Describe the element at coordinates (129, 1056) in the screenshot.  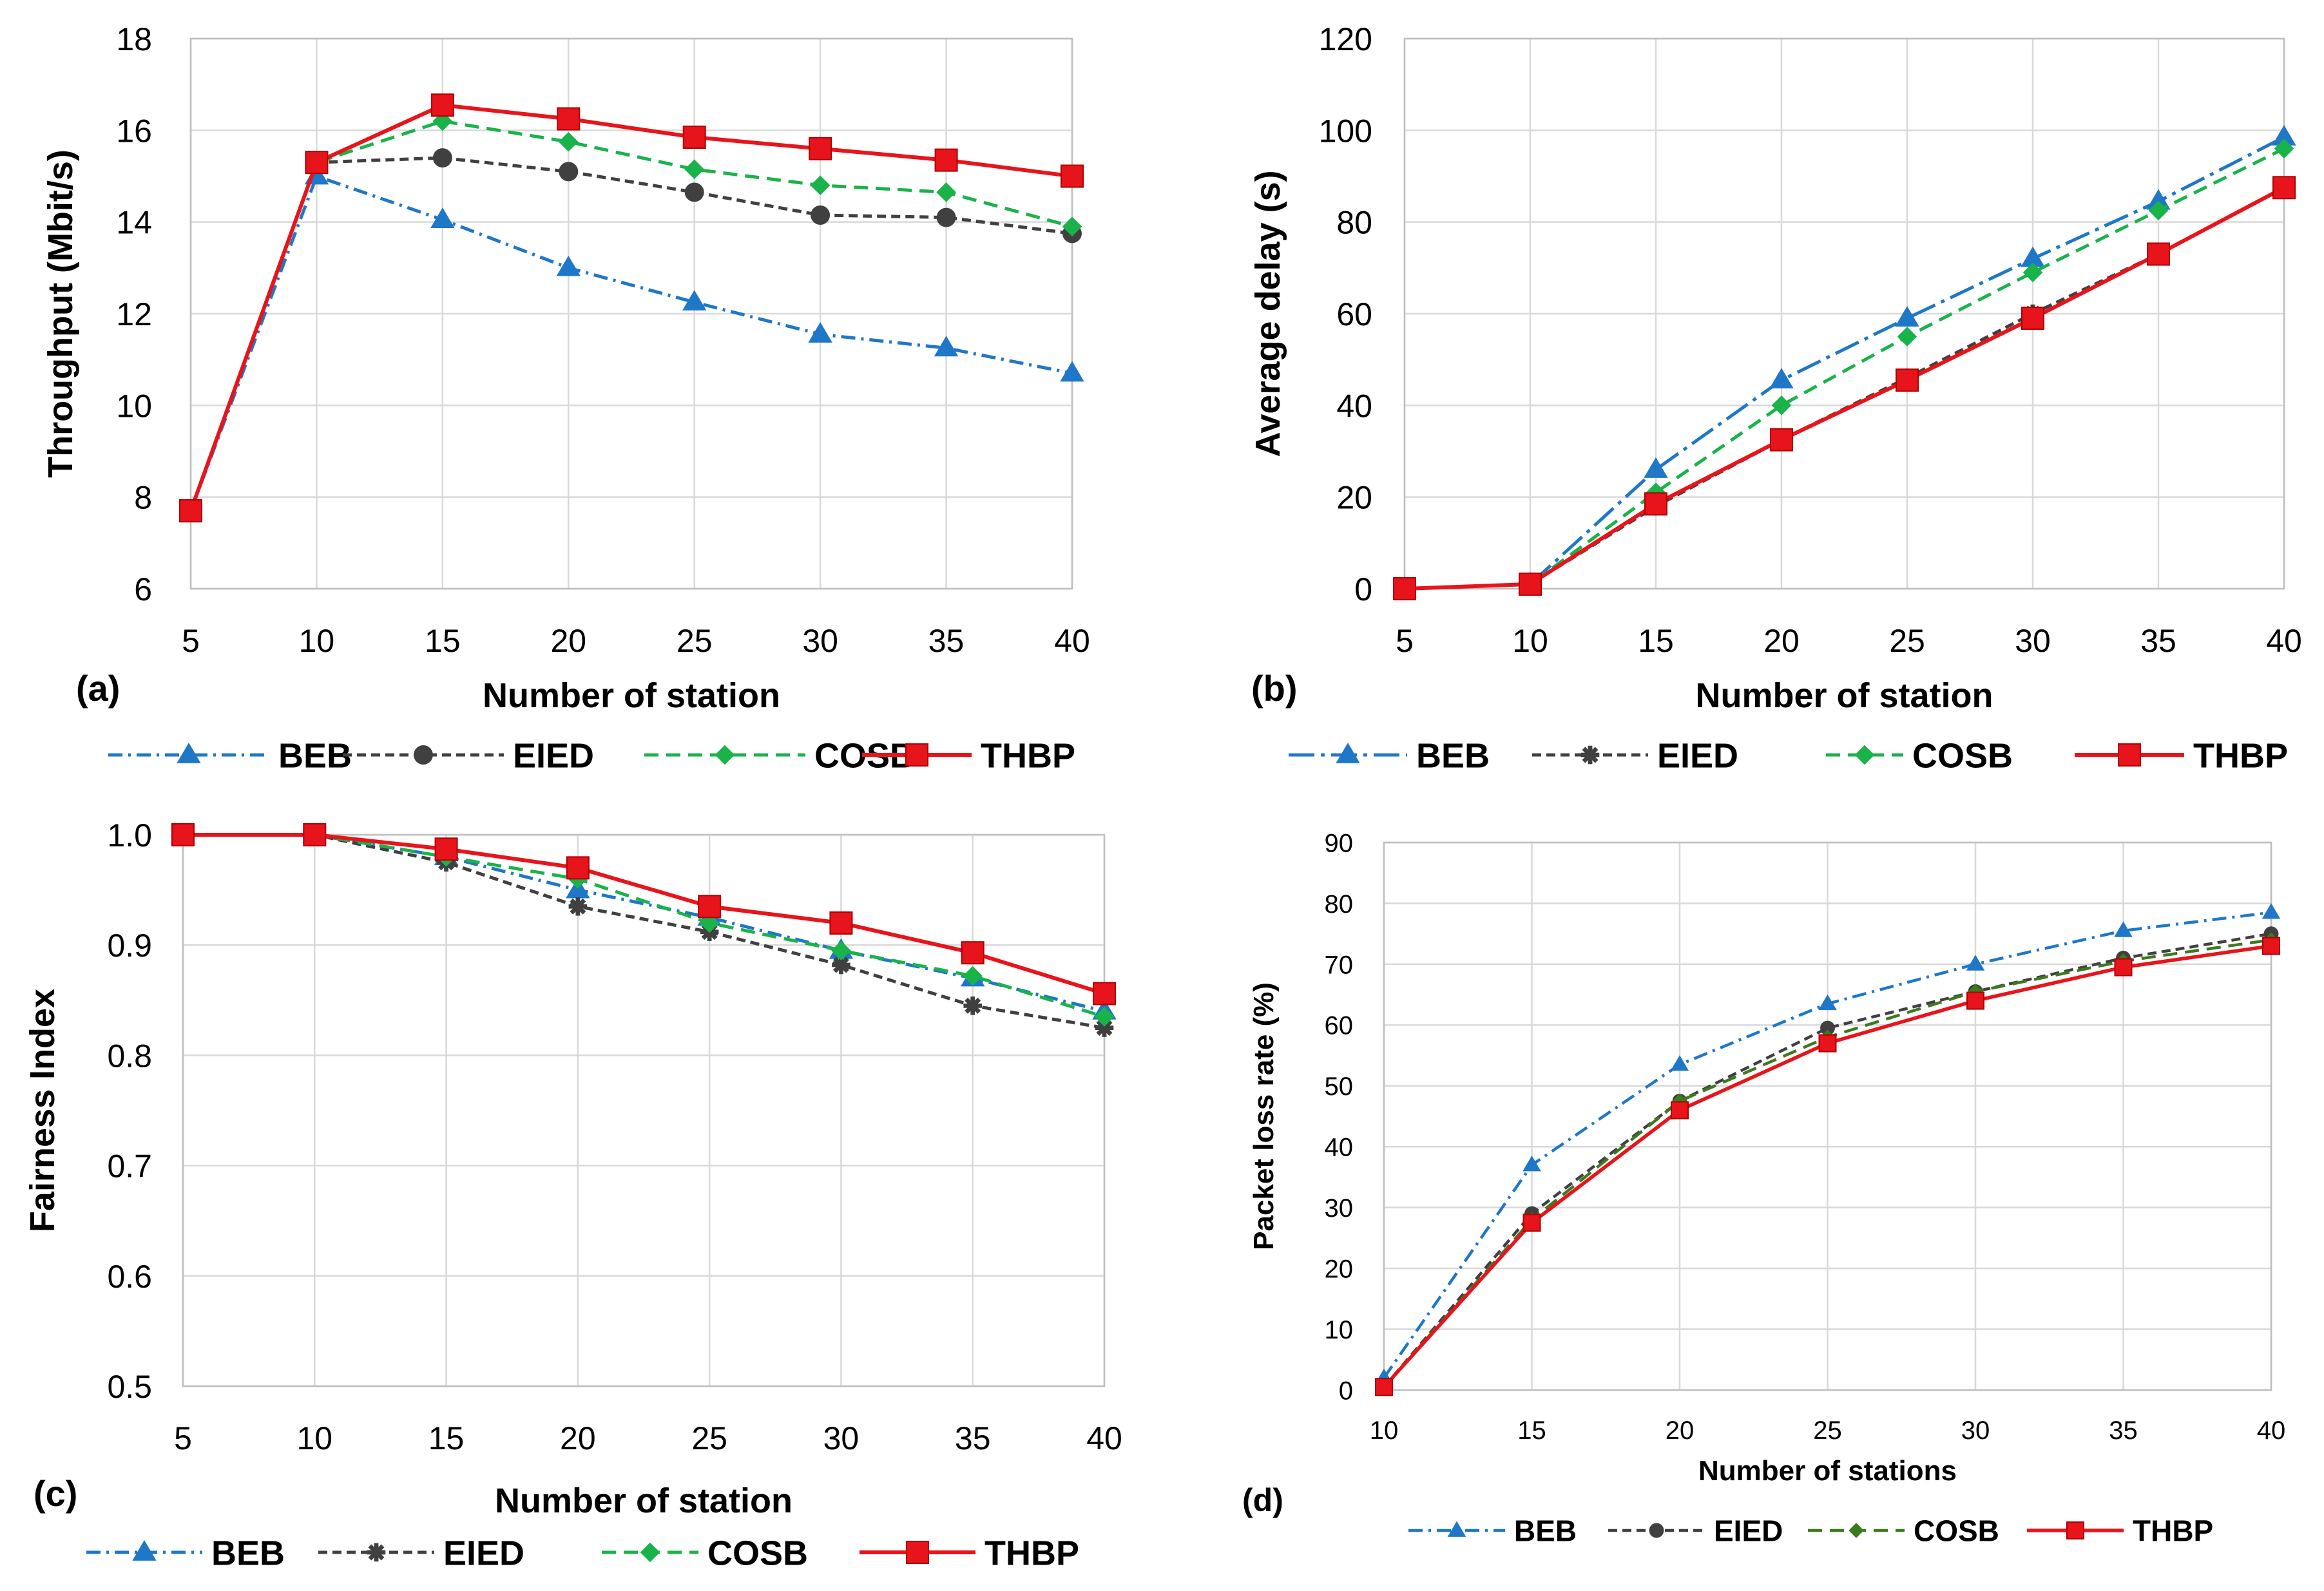
I see `y-tick-label: 0.8` at that location.